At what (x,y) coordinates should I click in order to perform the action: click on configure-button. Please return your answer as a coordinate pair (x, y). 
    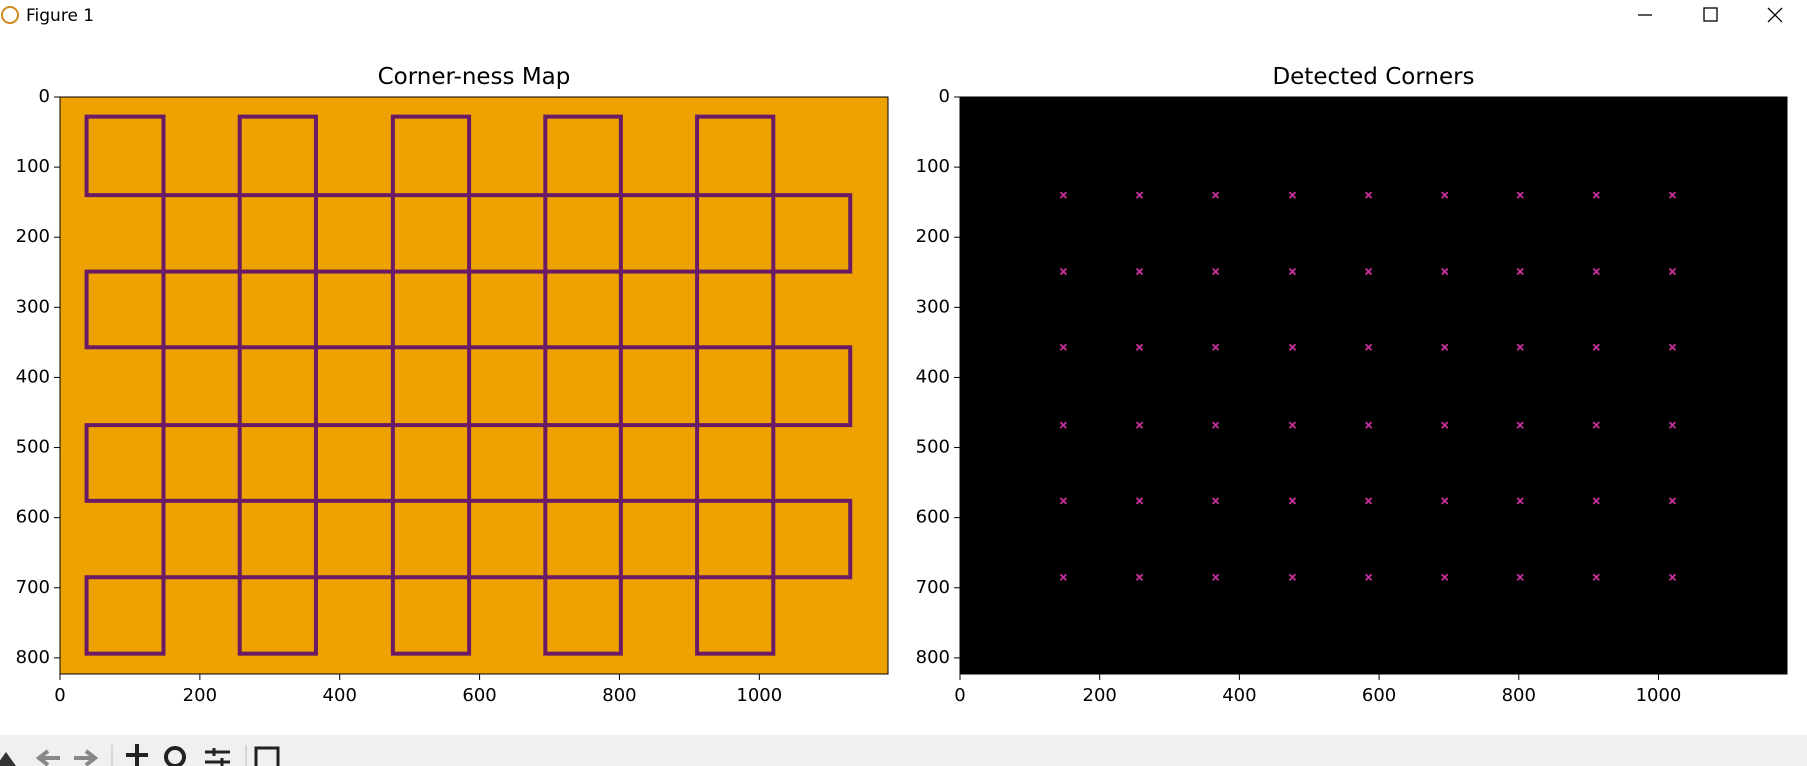
    Looking at the image, I should click on (217, 757).